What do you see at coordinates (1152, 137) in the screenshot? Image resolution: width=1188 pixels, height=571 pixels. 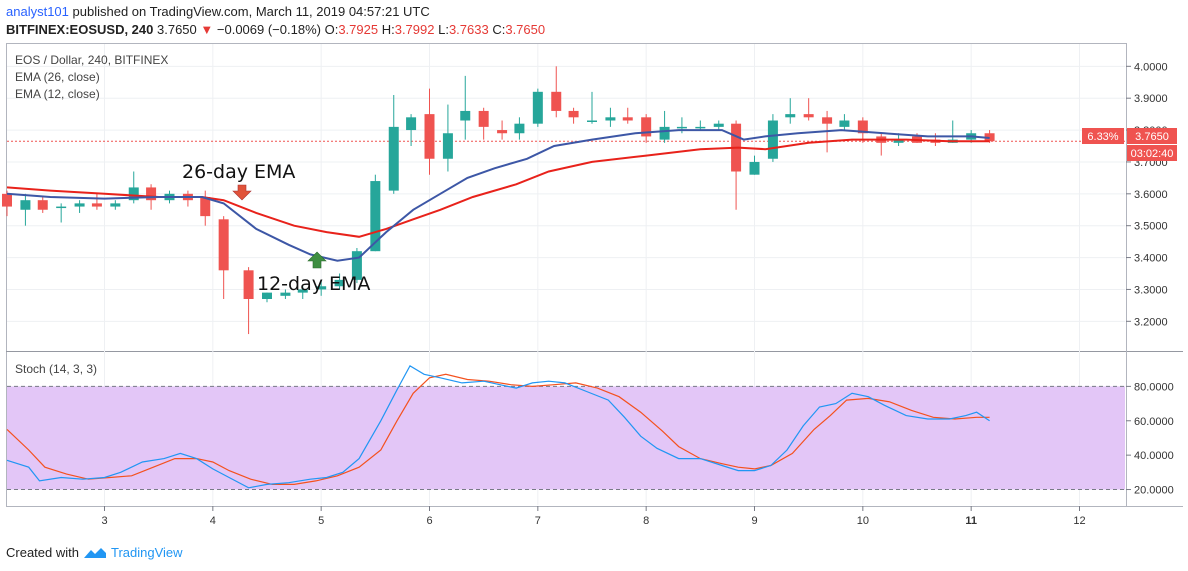 I see `price-badge-text: 3.7650` at bounding box center [1152, 137].